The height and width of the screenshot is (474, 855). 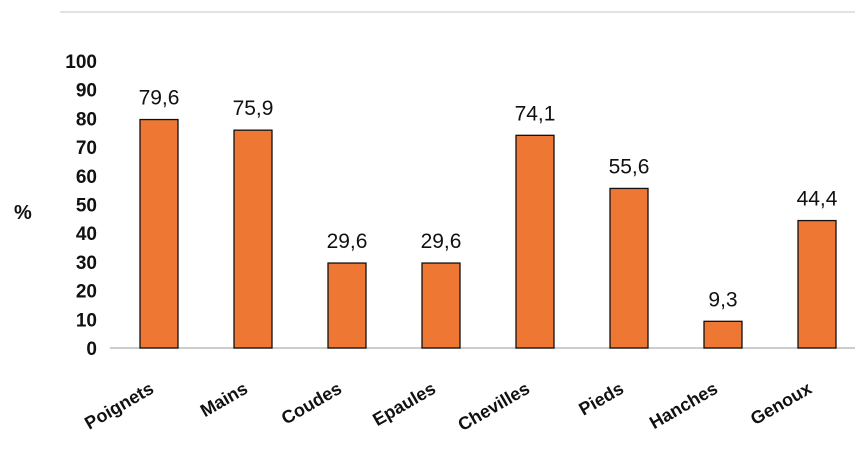 I want to click on y-tick-label: 100, so click(x=81, y=62).